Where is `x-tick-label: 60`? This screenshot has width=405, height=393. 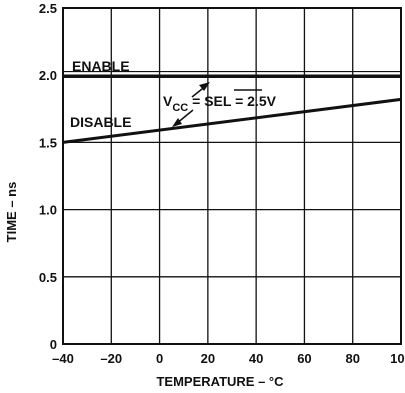 x-tick-label: 60 is located at coordinates (304, 358).